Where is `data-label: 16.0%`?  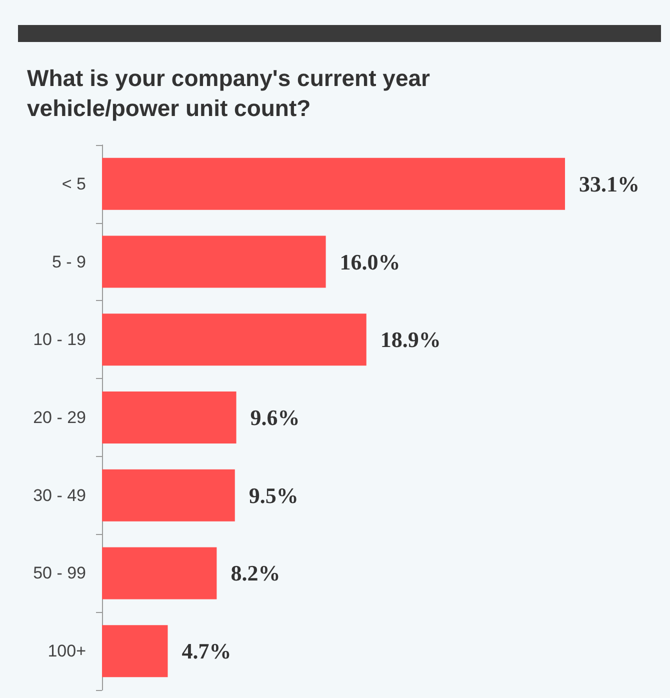 data-label: 16.0% is located at coordinates (370, 261).